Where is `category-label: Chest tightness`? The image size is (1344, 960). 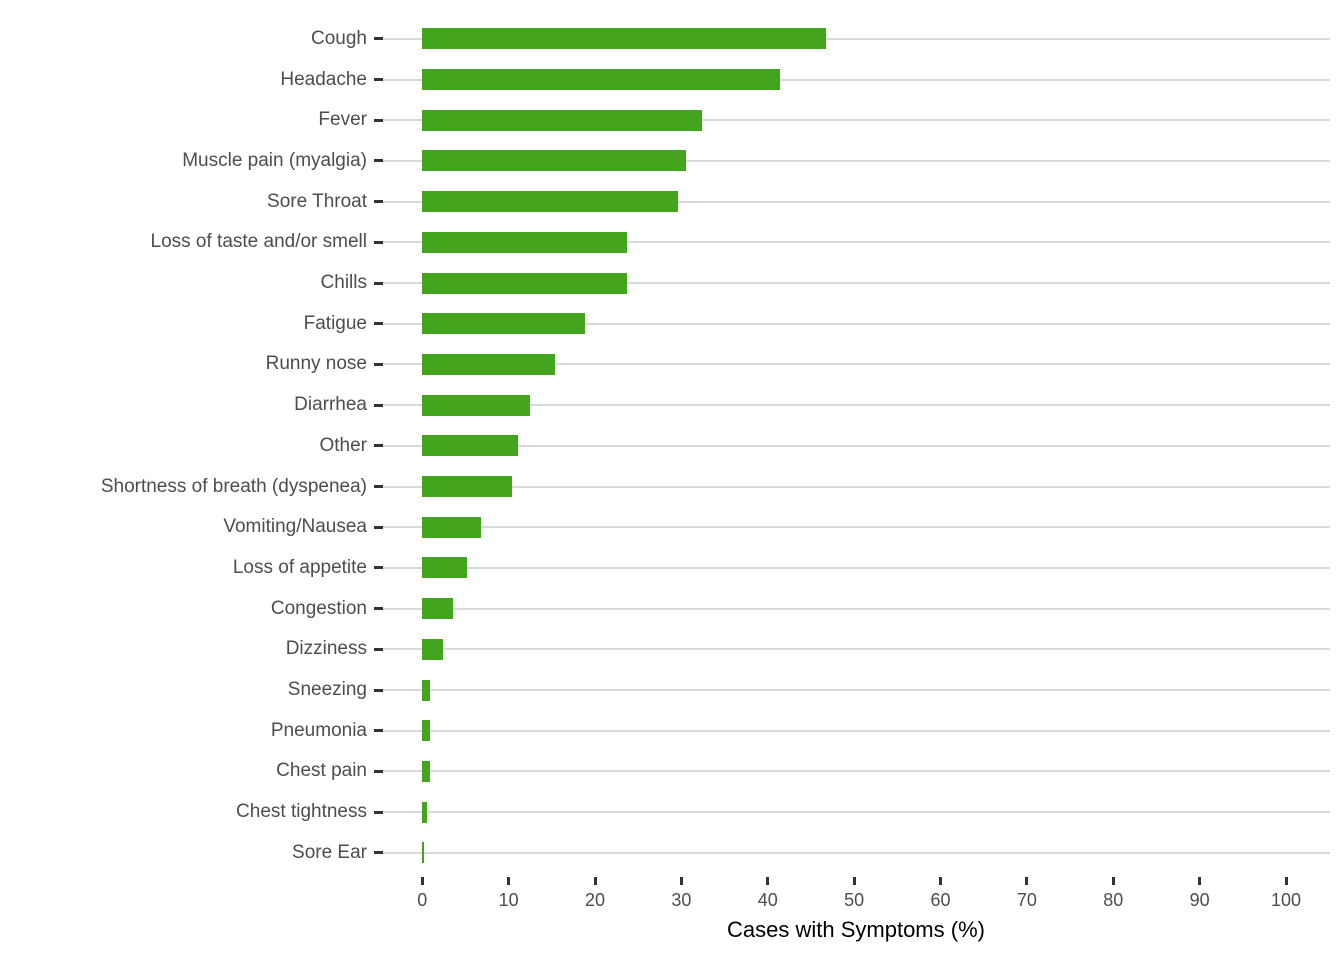
category-label: Chest tightness is located at coordinates (301, 812).